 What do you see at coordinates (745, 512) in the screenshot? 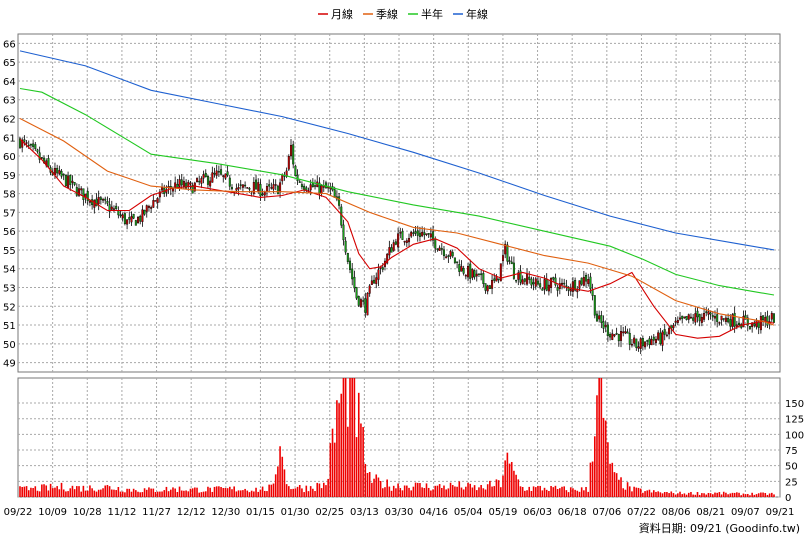
I see `x-tick-label: 09/07` at bounding box center [745, 512].